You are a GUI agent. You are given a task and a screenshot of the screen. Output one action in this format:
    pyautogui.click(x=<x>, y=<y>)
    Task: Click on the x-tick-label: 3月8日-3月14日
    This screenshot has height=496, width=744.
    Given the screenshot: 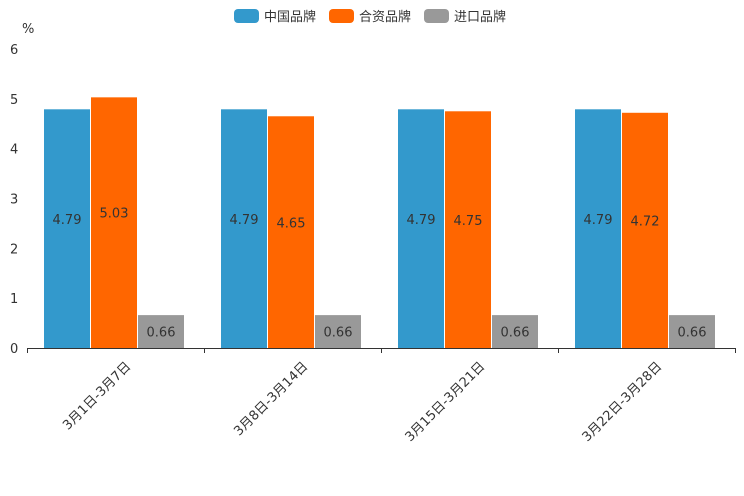 What is the action you would take?
    pyautogui.click(x=271, y=399)
    